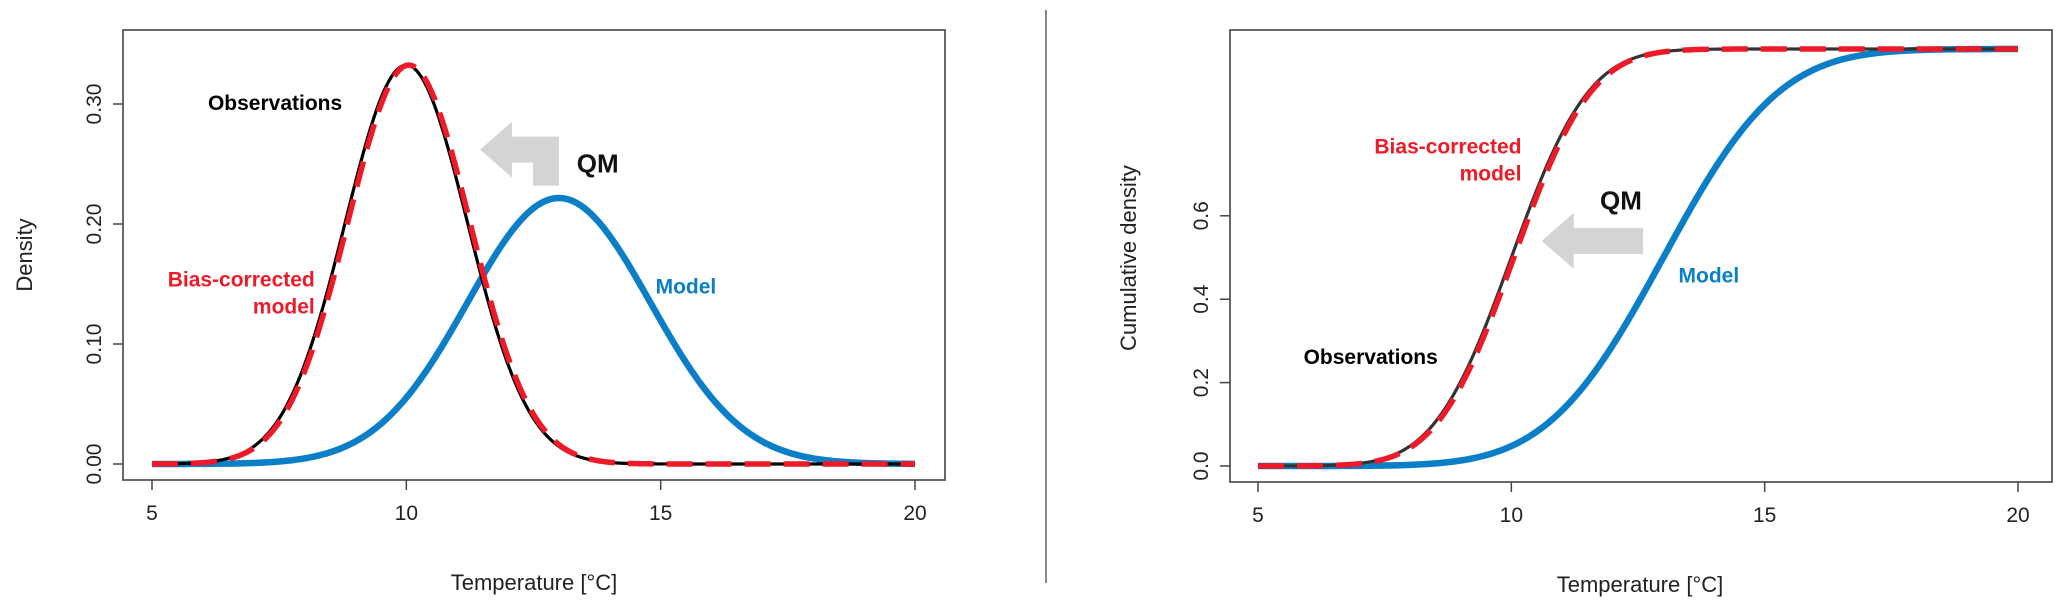  What do you see at coordinates (1201, 299) in the screenshot?
I see `y-tick-label: 0.4` at bounding box center [1201, 299].